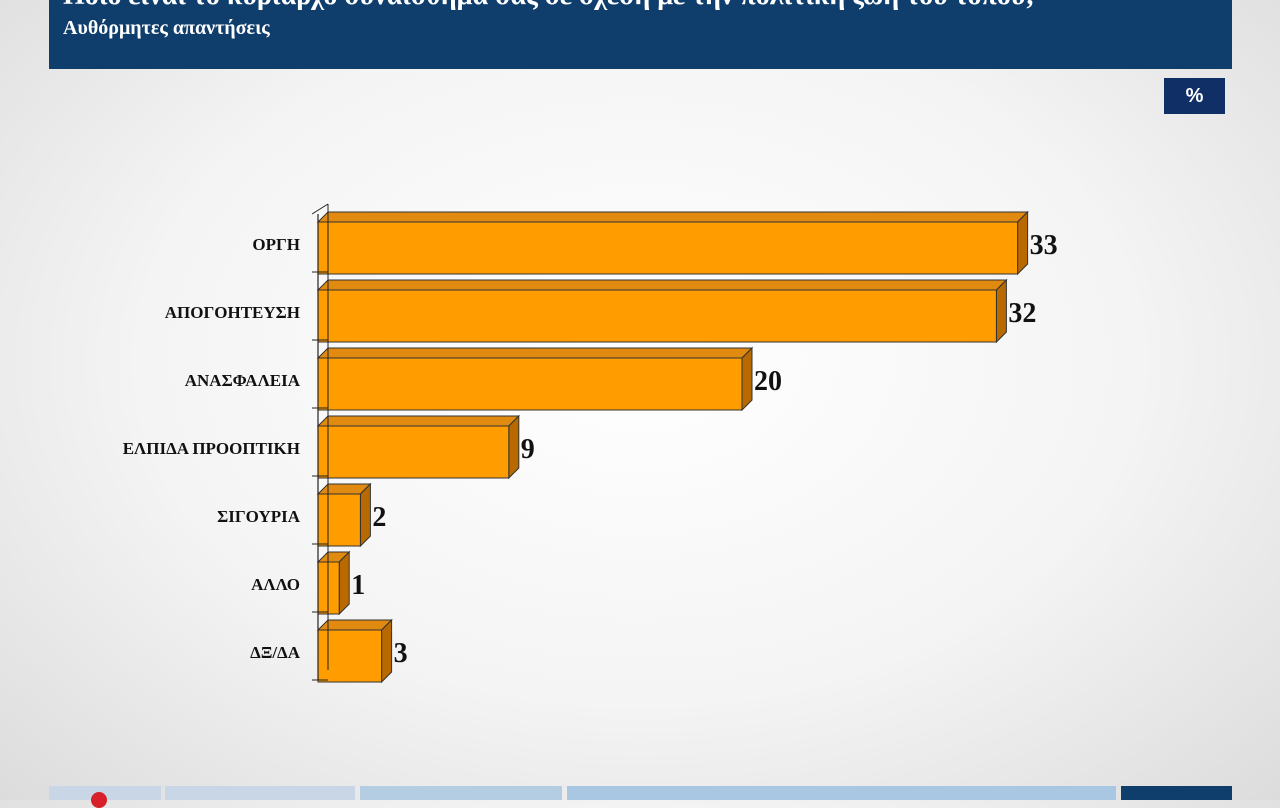 The height and width of the screenshot is (808, 1280). What do you see at coordinates (99, 800) in the screenshot?
I see `logo-mark-icon` at bounding box center [99, 800].